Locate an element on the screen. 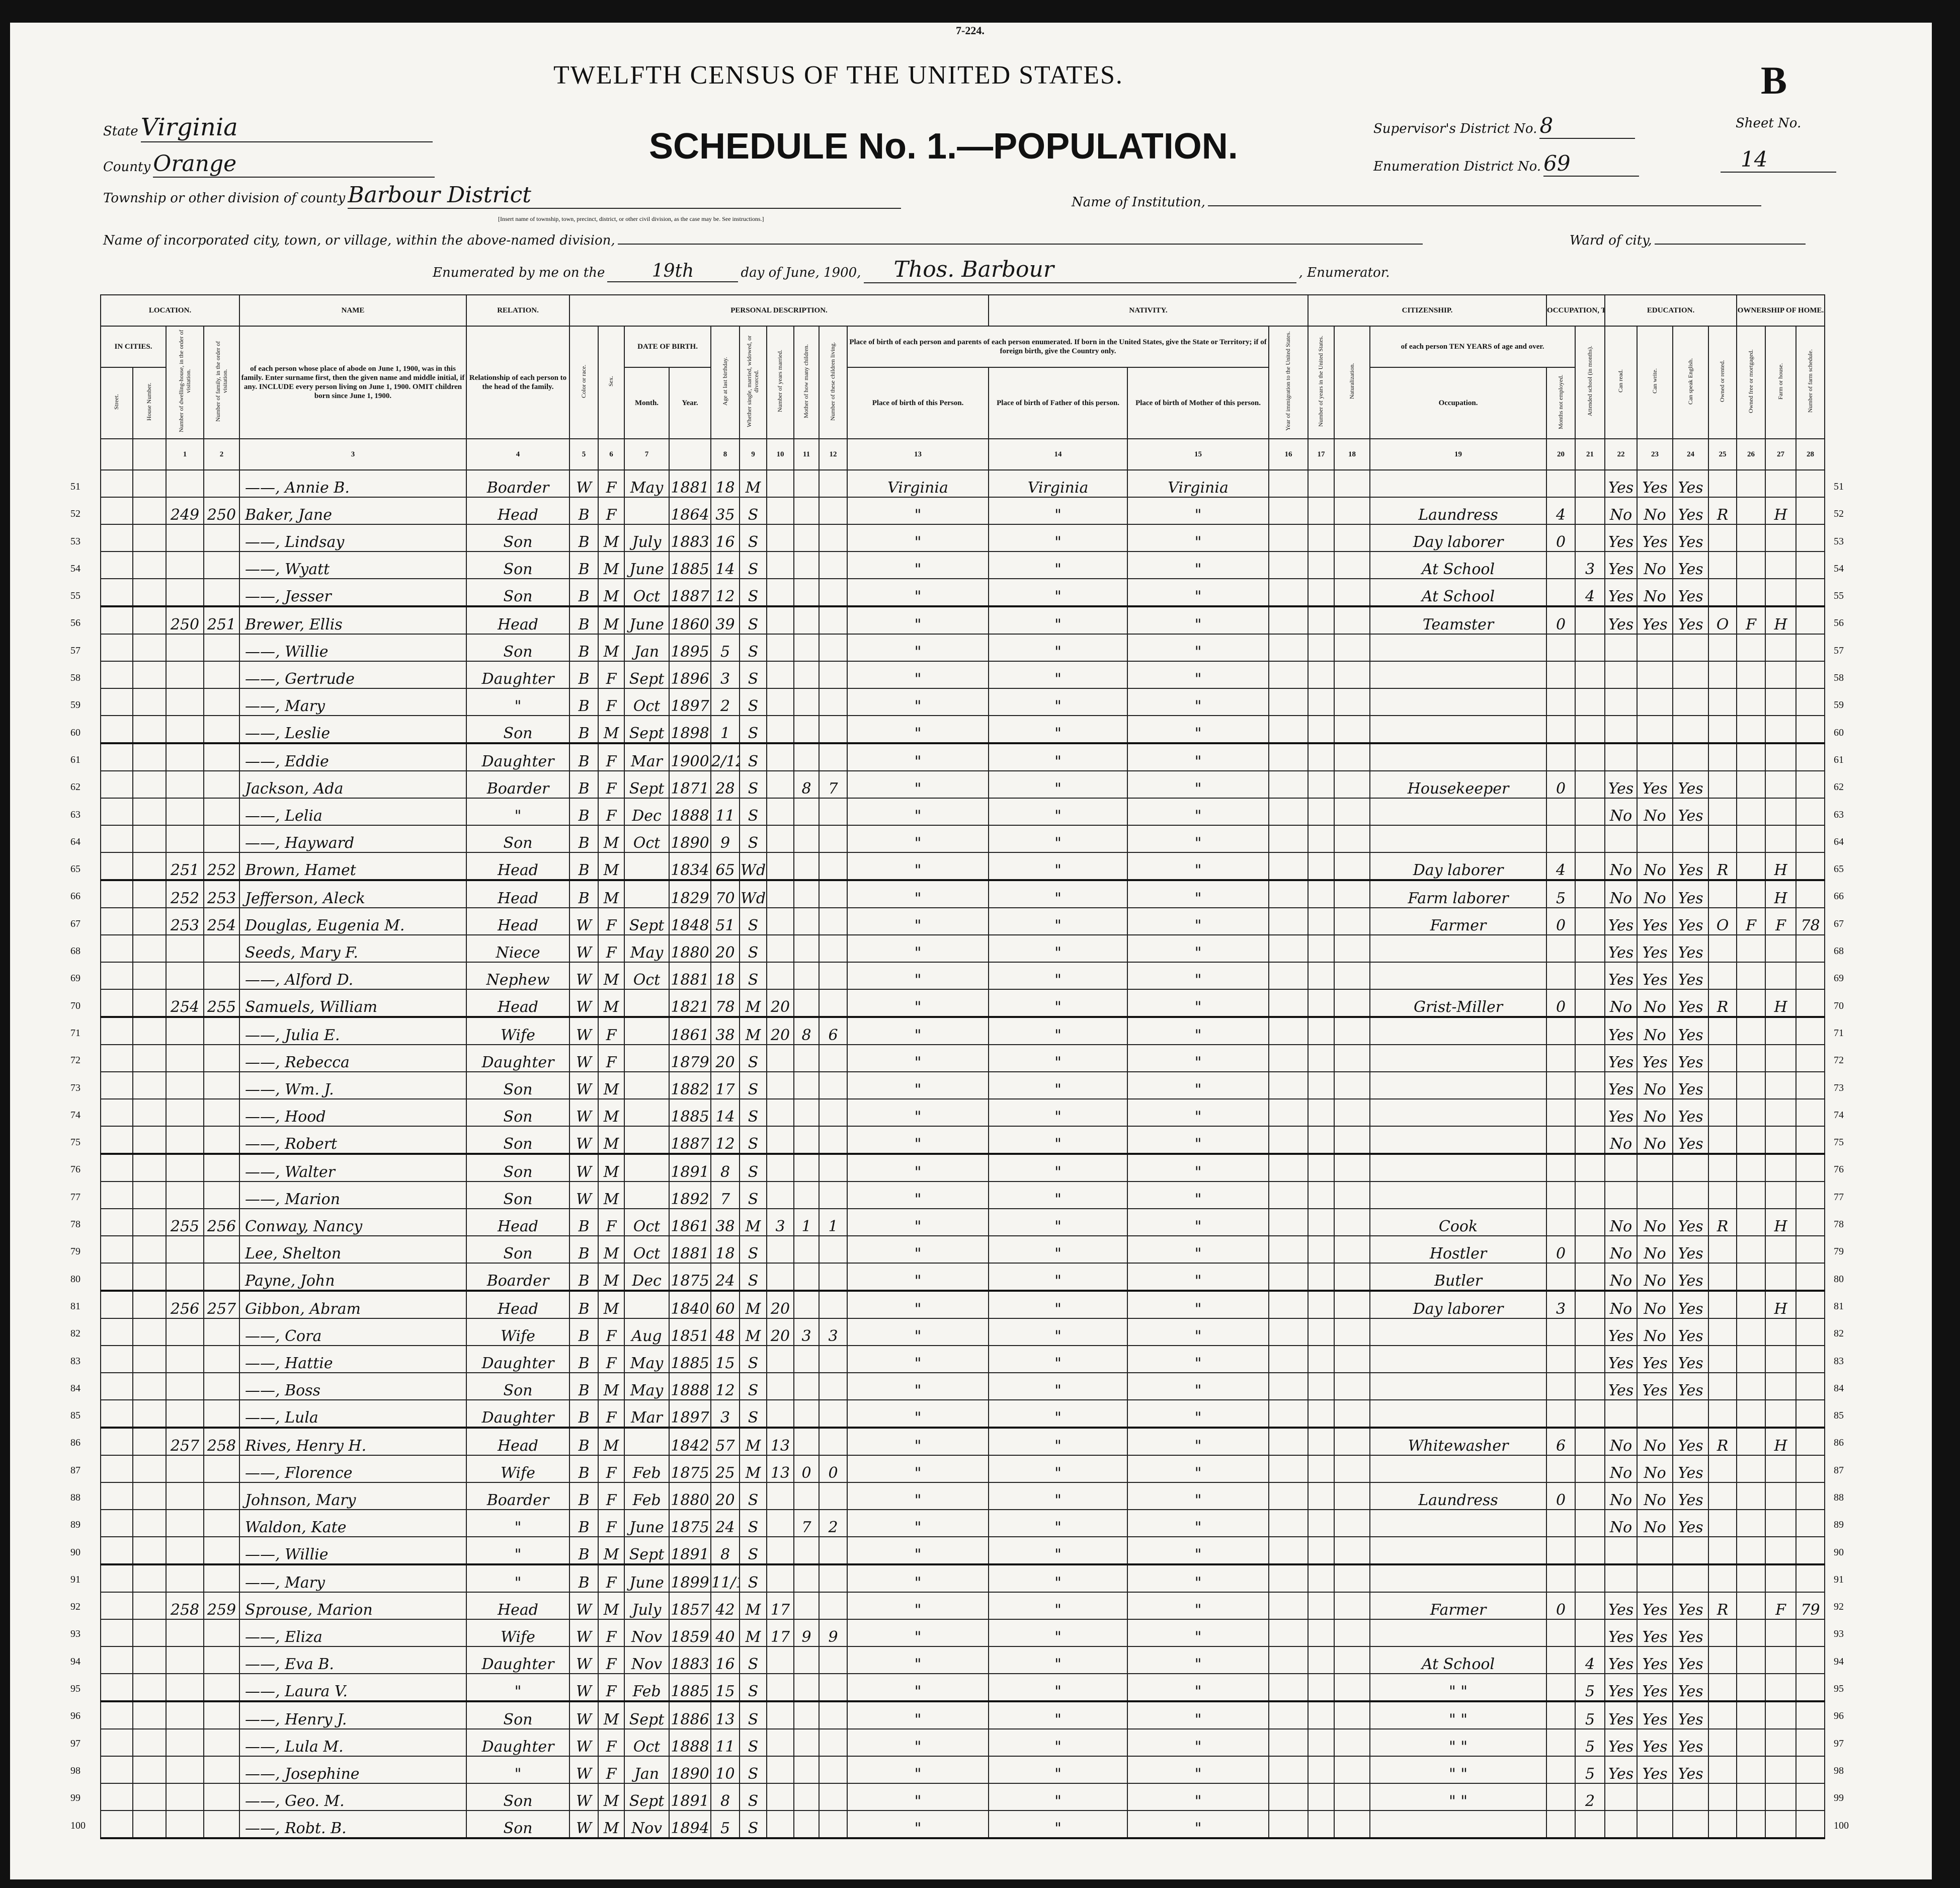 The height and width of the screenshot is (1888, 1960). table-row: ——, Cora Wife B F Aug 1851 48 M 20 3 3 " " " Yes No Yes is located at coordinates (963, 1332).